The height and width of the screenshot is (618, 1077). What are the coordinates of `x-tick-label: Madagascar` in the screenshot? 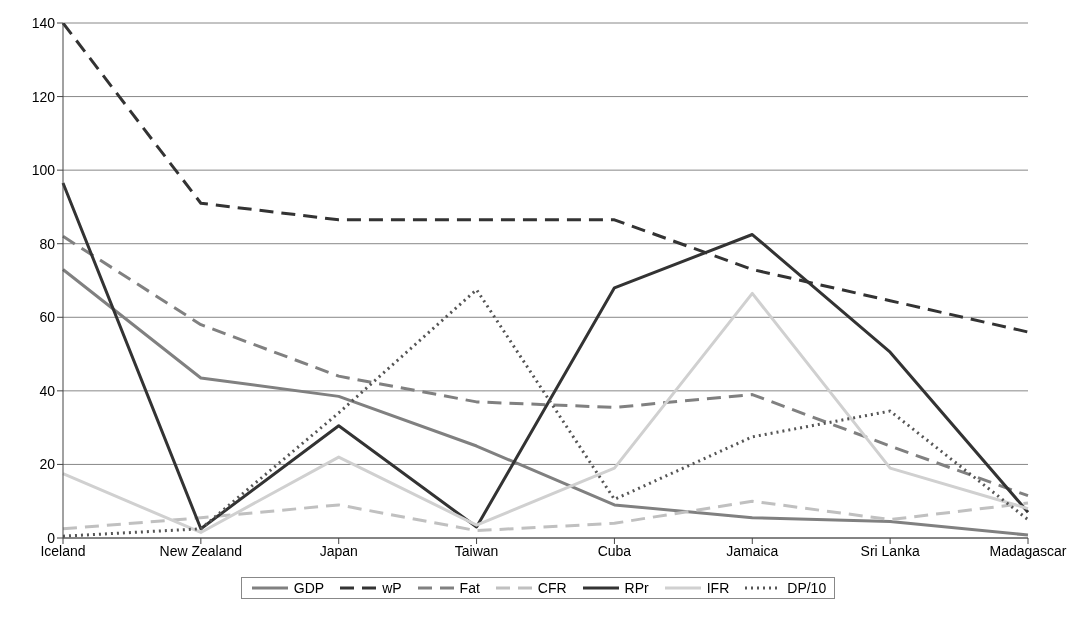 It's located at (1028, 550).